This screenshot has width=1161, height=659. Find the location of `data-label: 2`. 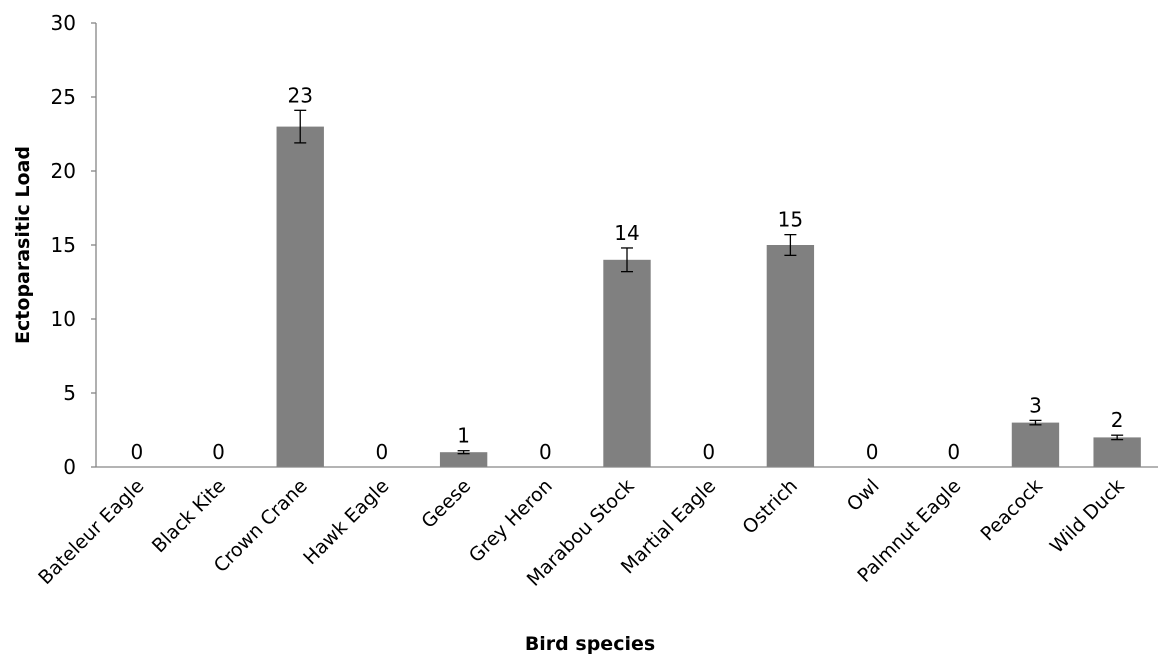

data-label: 2 is located at coordinates (1117, 420).